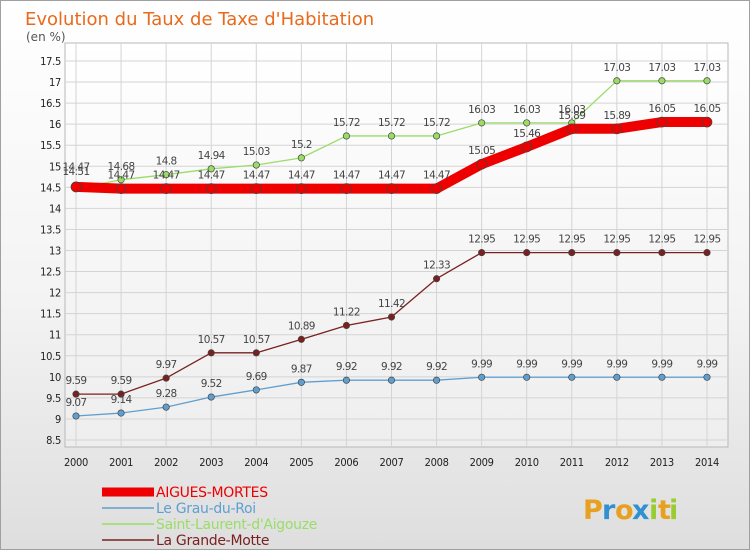 This screenshot has width=750, height=551. Describe the element at coordinates (55, 166) in the screenshot. I see `y-tick-label: 15` at that location.